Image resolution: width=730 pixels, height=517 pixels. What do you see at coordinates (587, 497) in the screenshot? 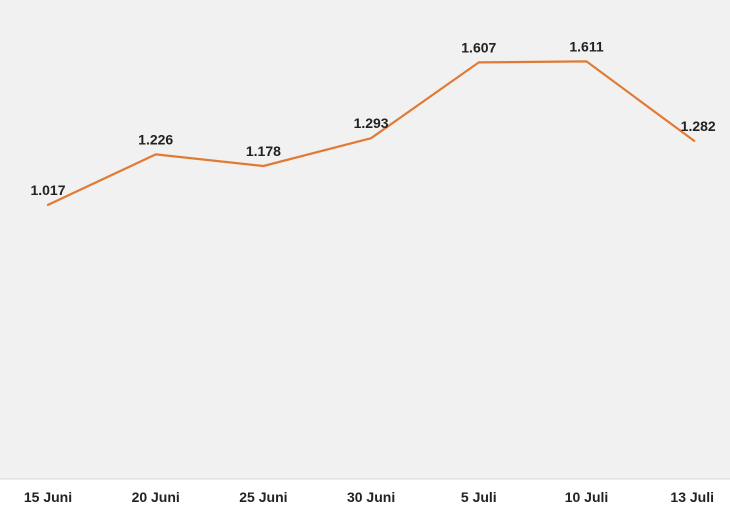
I see `x-tick-label-5: 10 Juli` at bounding box center [587, 497].